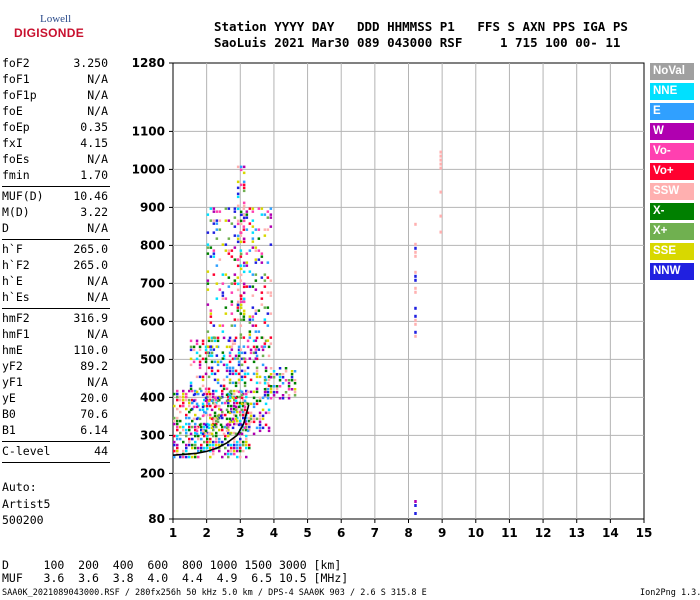 Image resolution: width=700 pixels, height=600 pixels. I want to click on param-row-foe: foE N/A, so click(55, 112).